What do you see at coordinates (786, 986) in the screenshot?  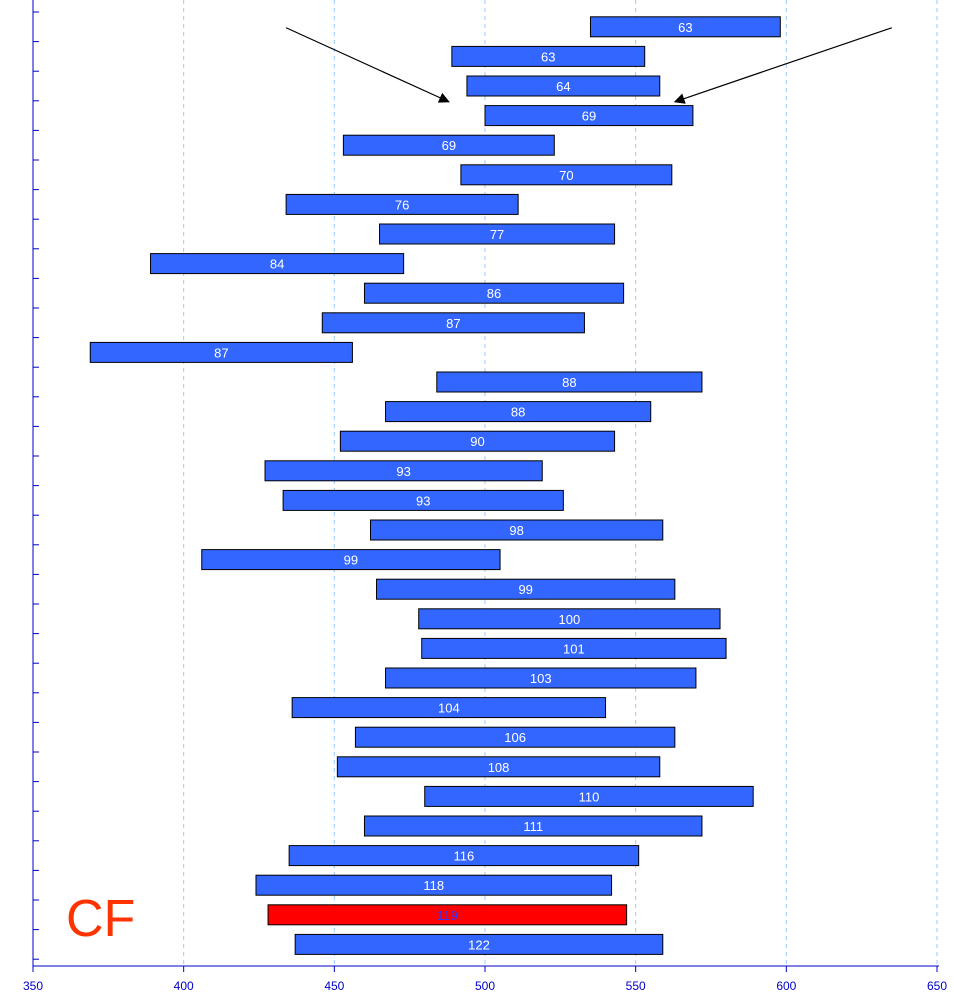 I see `x-tick-label-600: 600` at bounding box center [786, 986].